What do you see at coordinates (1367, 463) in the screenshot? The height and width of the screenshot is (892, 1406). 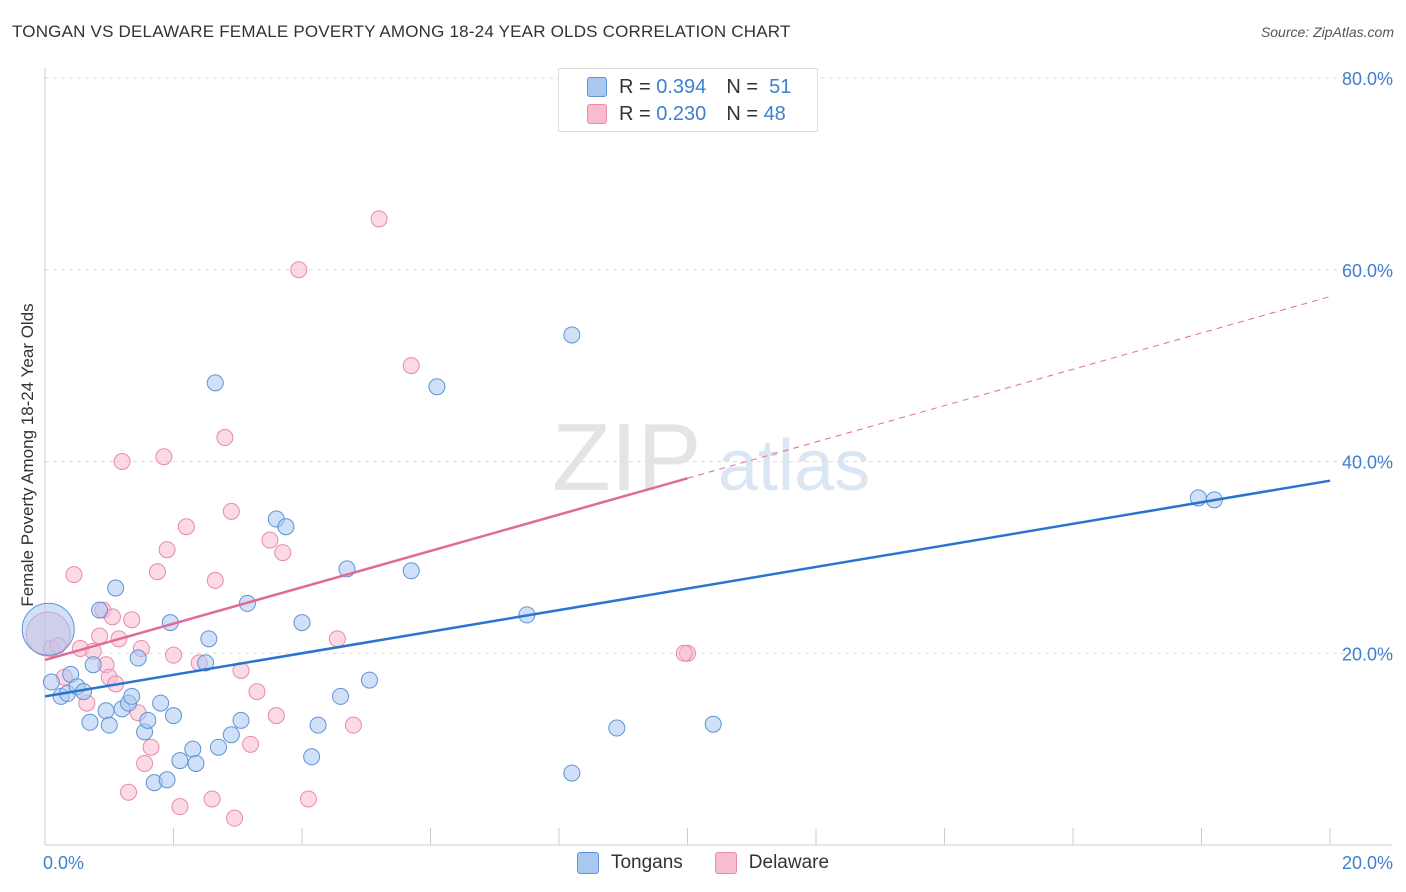 I see `y-tick-label: 40.0%` at bounding box center [1367, 463].